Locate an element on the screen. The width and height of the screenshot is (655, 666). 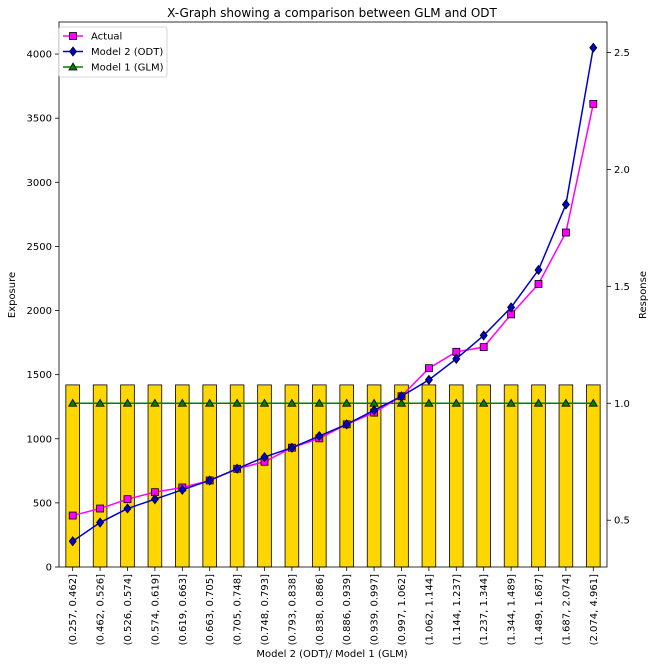
x-tick-label: (0.838, 0.886] is located at coordinates (320, 610).